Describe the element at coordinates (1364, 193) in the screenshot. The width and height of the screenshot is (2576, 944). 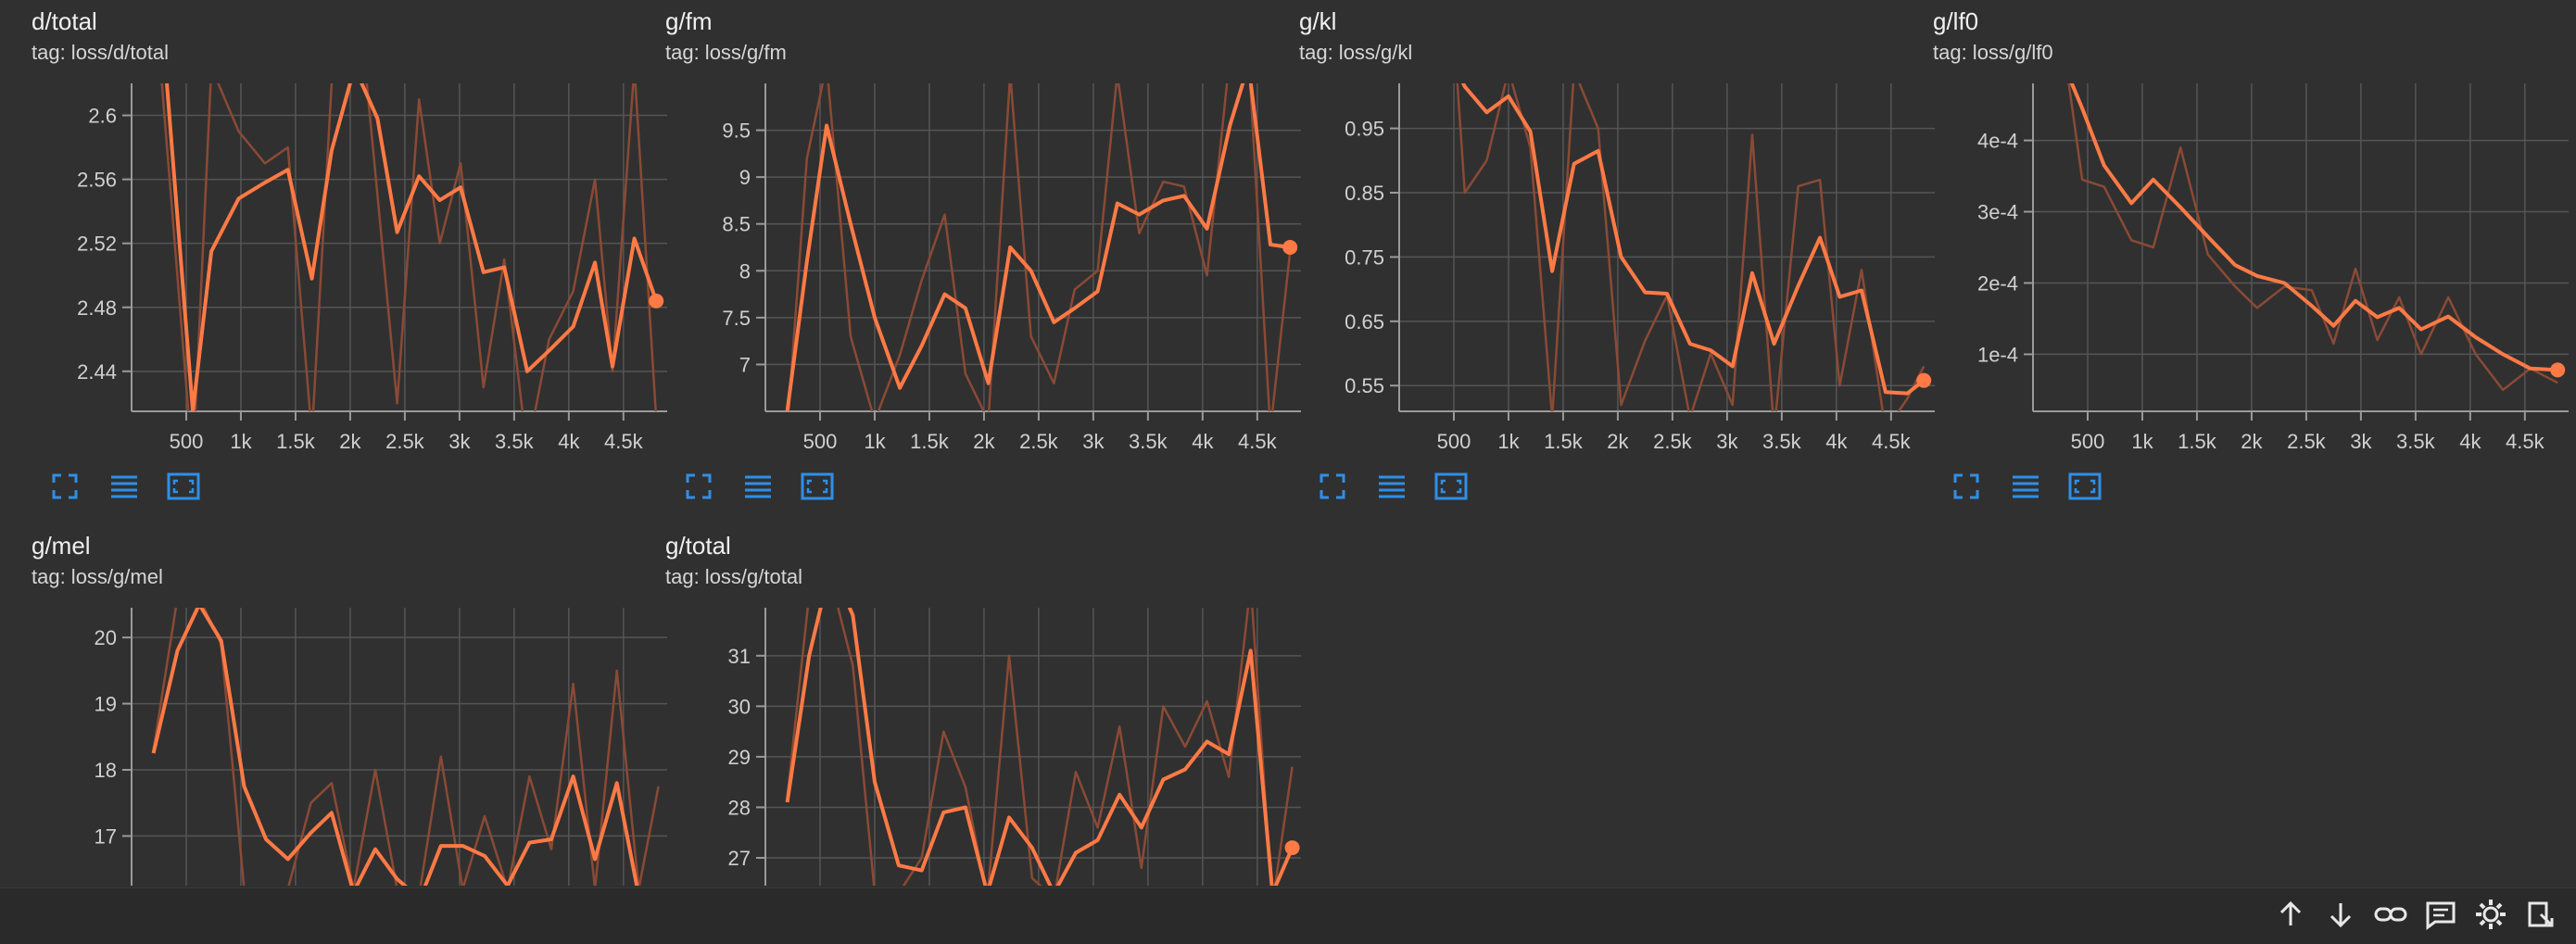
I see `y-tick-label: 0.85` at that location.